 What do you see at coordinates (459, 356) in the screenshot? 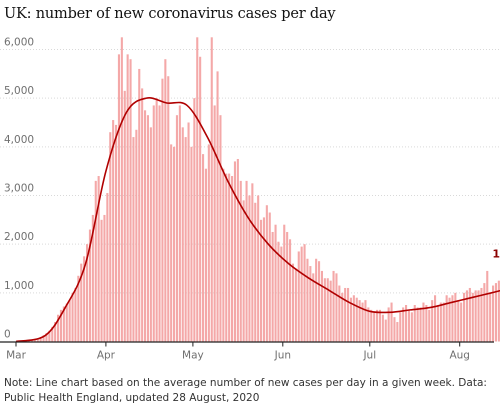
I see `x-tick-label: Aug` at bounding box center [459, 356].